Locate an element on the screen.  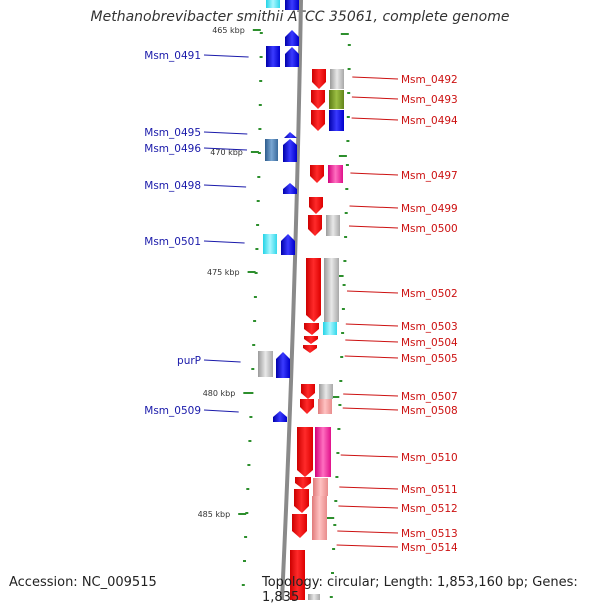
tick-label: 480 kbp is located at coordinates (219, 393).